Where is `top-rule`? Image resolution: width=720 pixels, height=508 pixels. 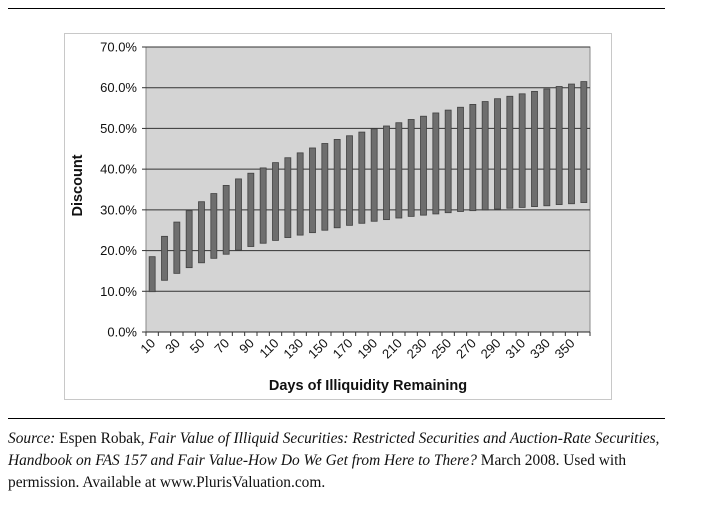
top-rule is located at coordinates (336, 8).